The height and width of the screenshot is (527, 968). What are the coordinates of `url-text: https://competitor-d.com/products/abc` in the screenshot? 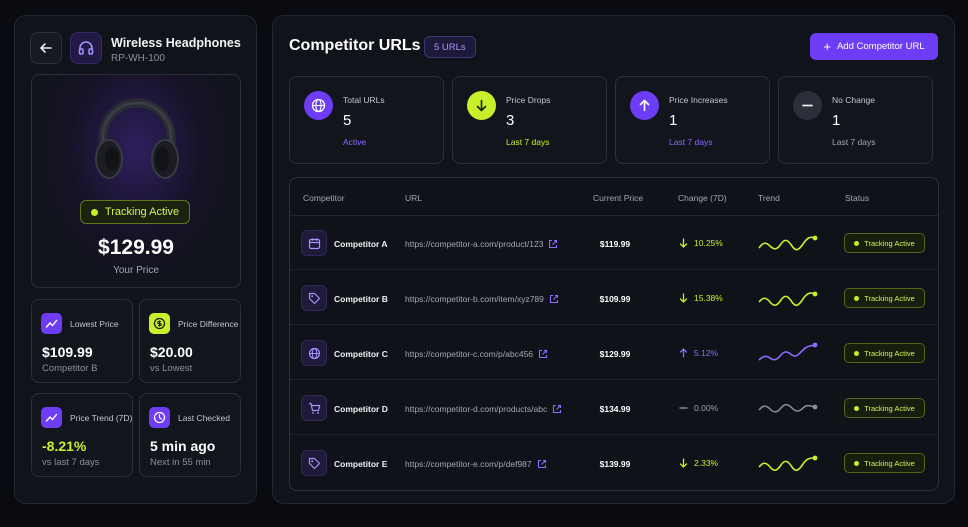 It's located at (476, 409).